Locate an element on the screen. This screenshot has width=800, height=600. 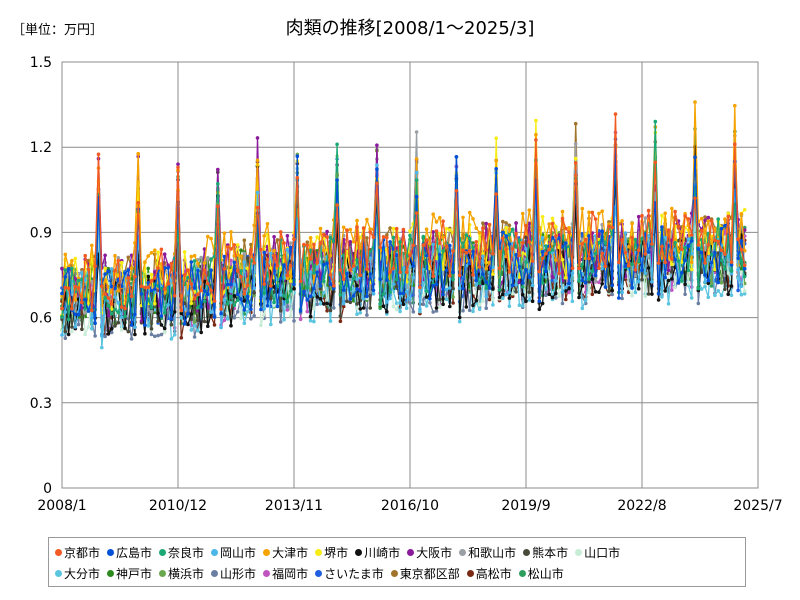
legend-row: 京都市 広島市 奈良市 岡山市 大津市 堺市 川崎市 大阪市 和歌山市 熊本市 山口市 is located at coordinates (341, 552).